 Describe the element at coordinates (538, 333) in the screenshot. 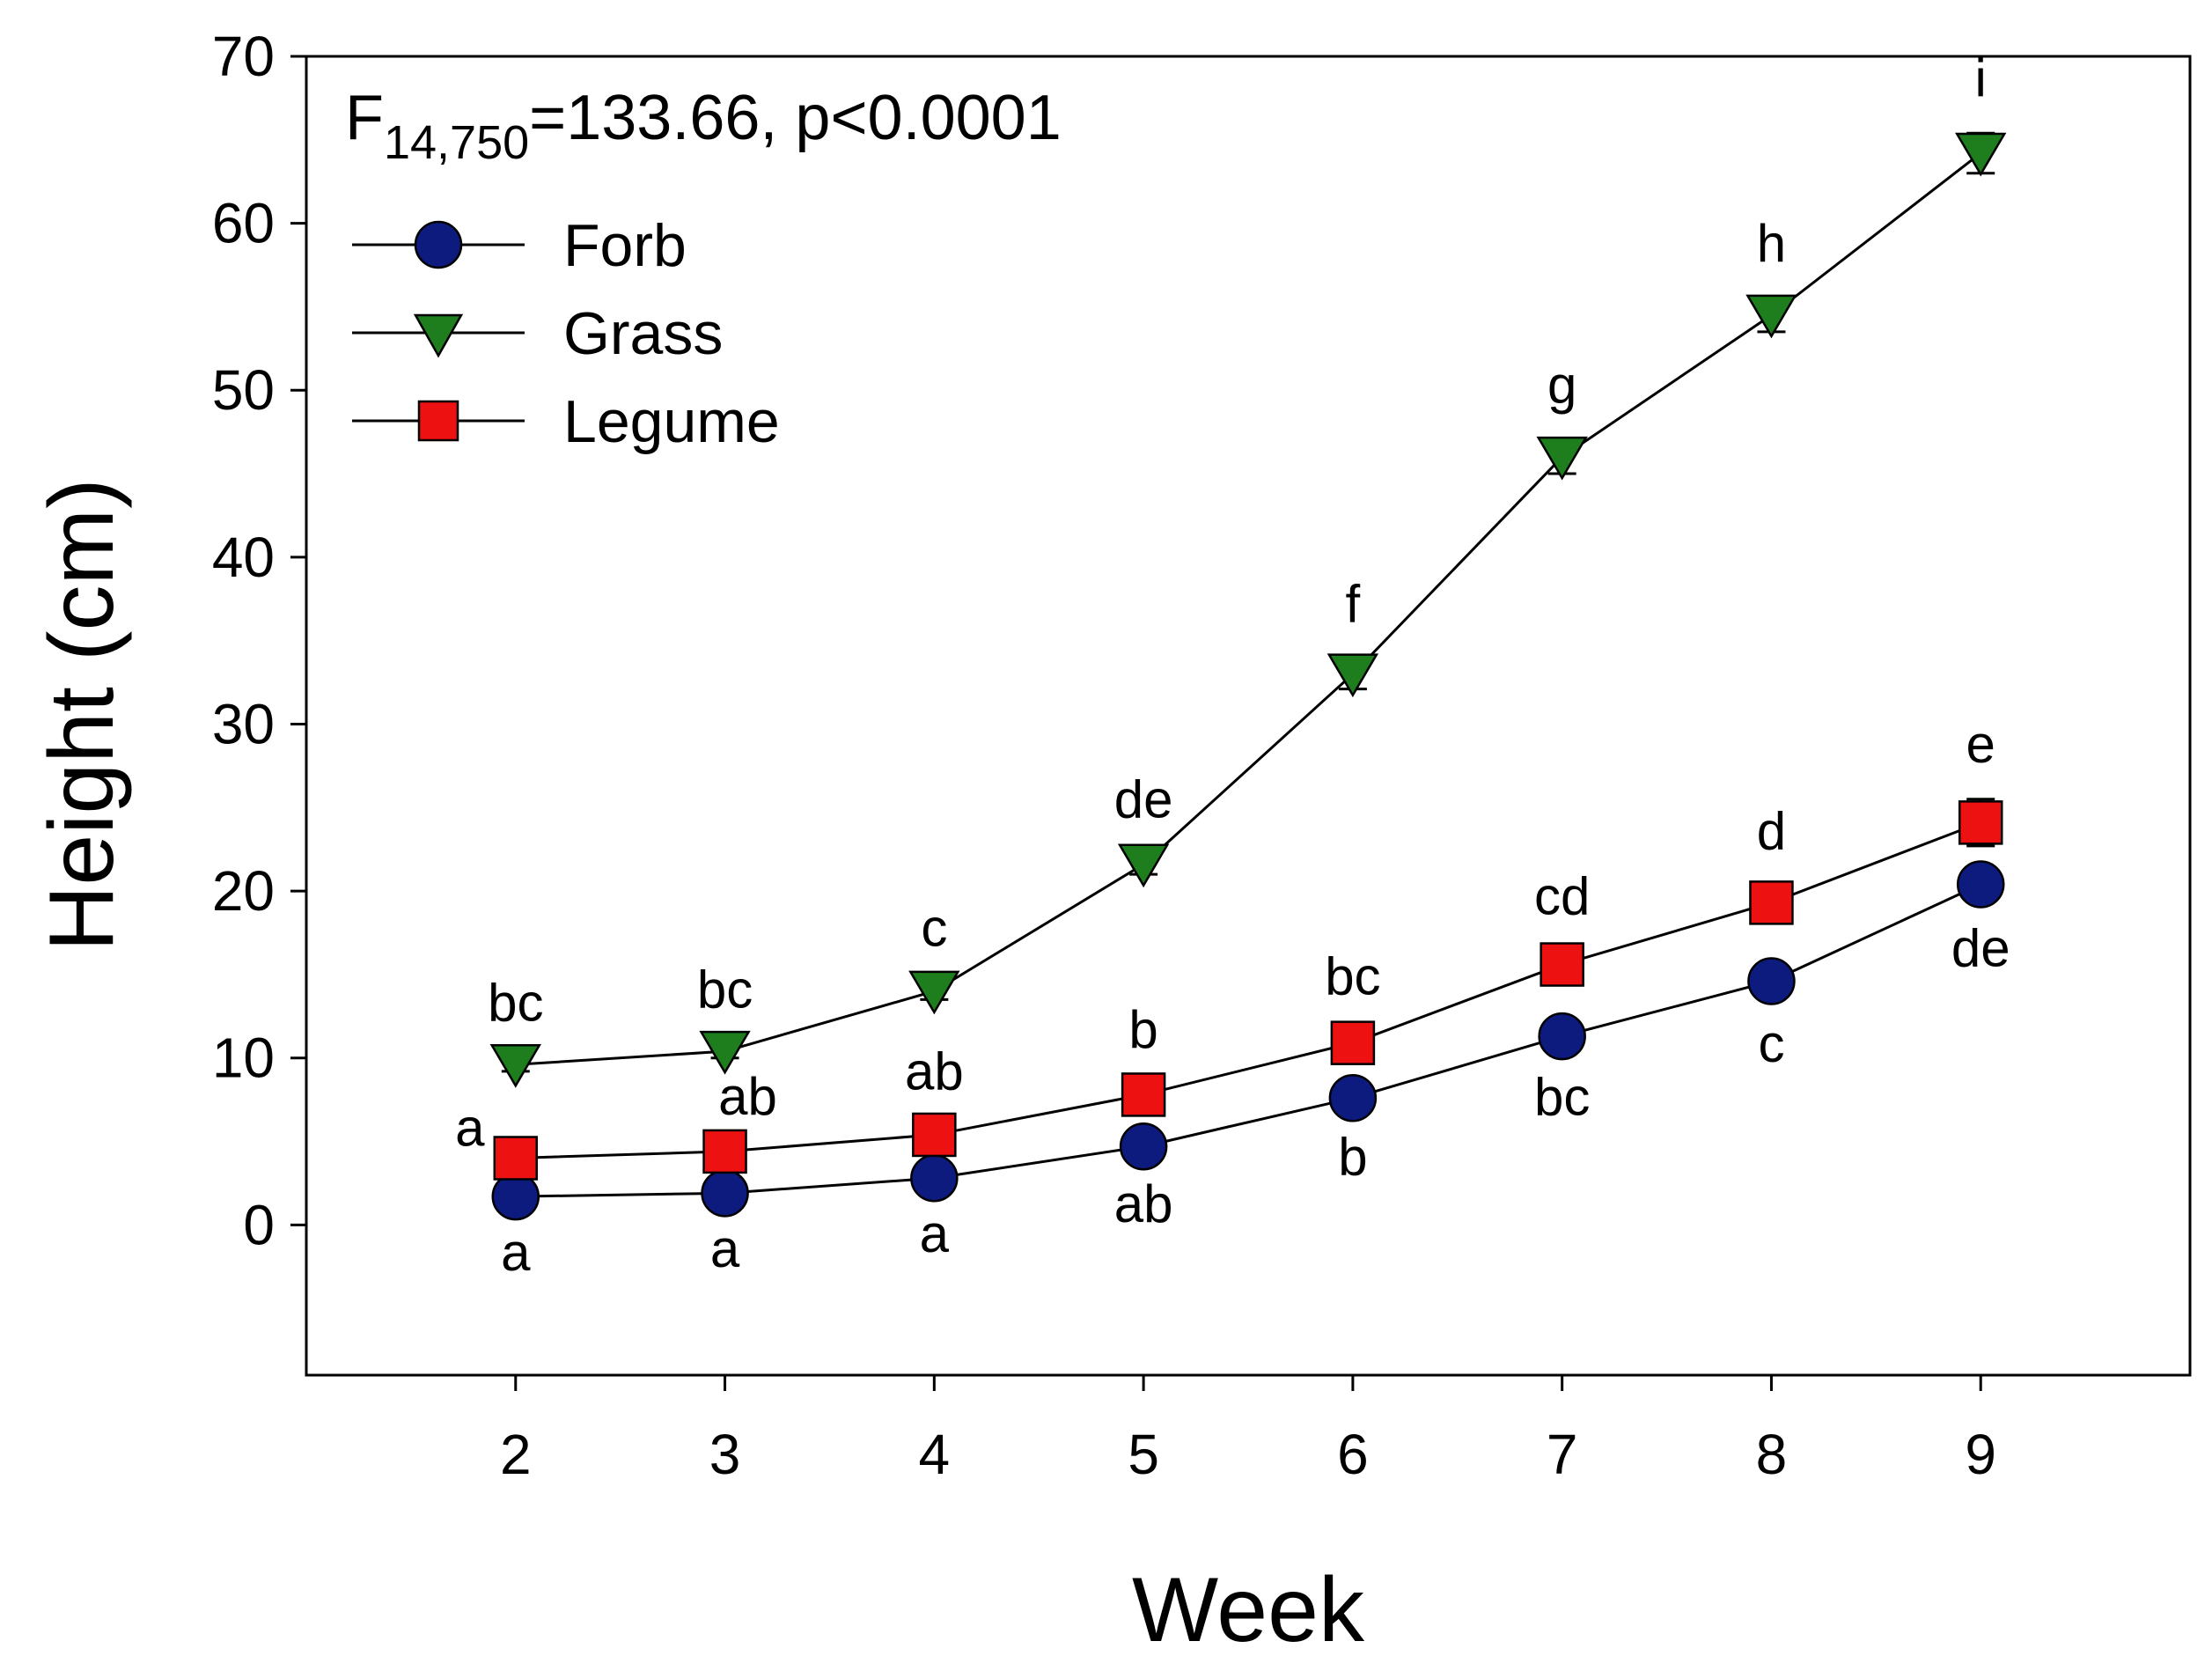

I see `legend-item-grass: Grass` at that location.